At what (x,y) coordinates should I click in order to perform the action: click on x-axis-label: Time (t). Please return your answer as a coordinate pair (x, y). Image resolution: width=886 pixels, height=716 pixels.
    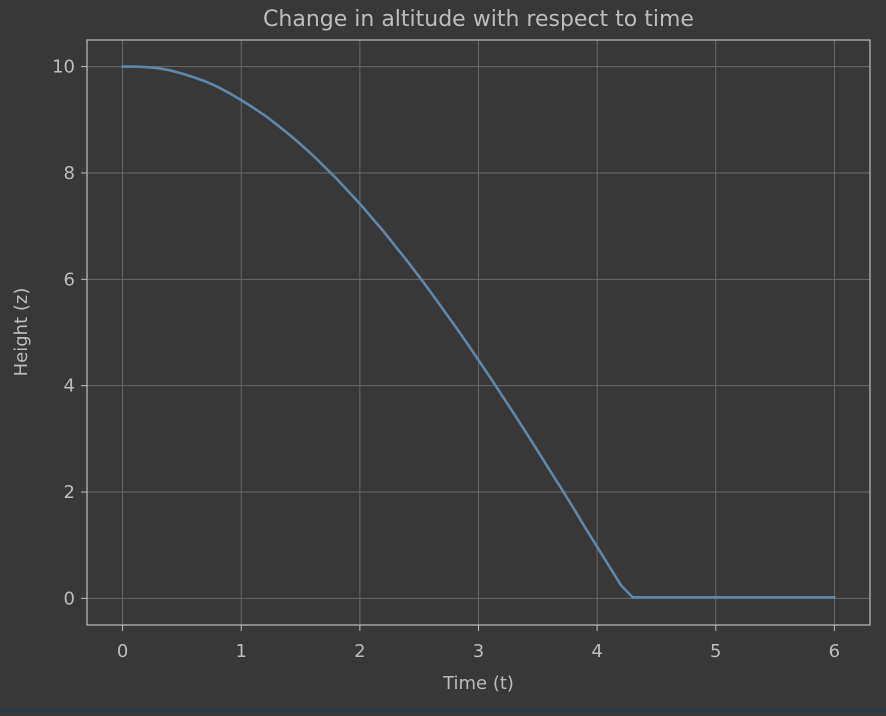
    Looking at the image, I should click on (478, 683).